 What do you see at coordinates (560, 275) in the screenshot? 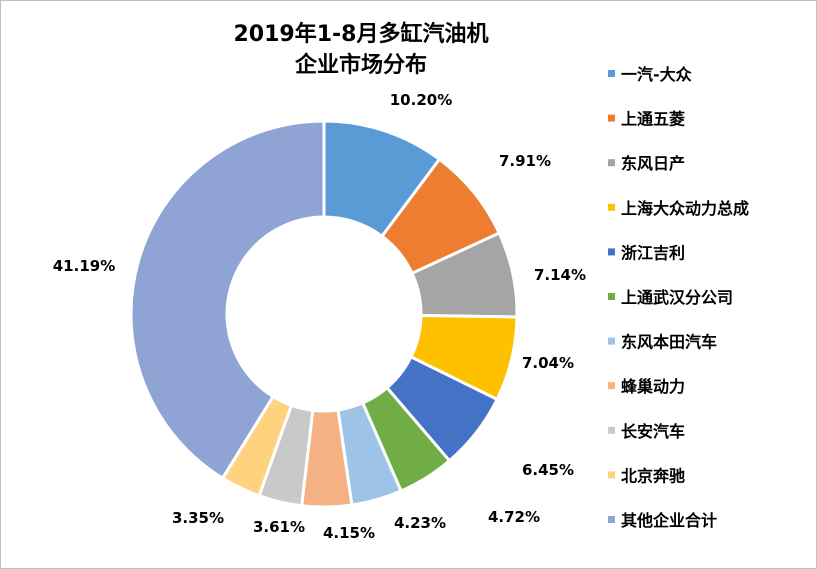
I see `slice-data-label: 7.14%` at bounding box center [560, 275].